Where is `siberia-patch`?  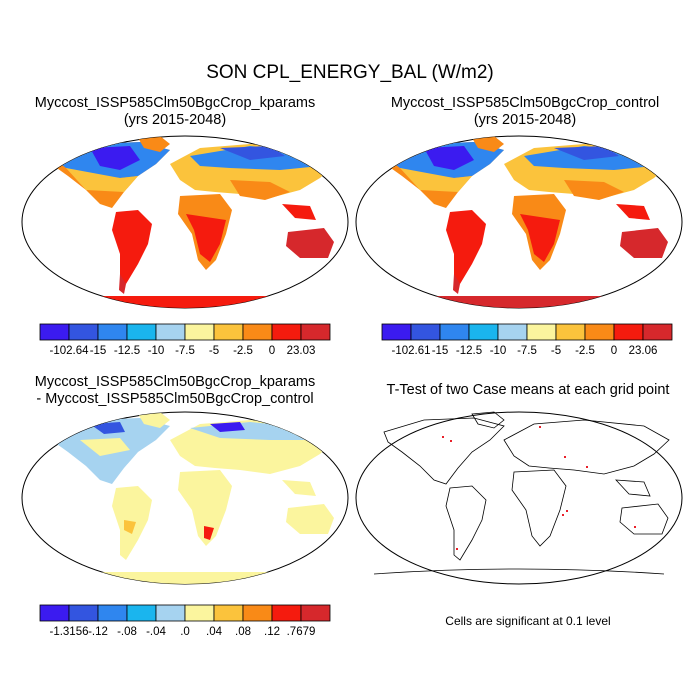 siberia-patch is located at coordinates (227, 427).